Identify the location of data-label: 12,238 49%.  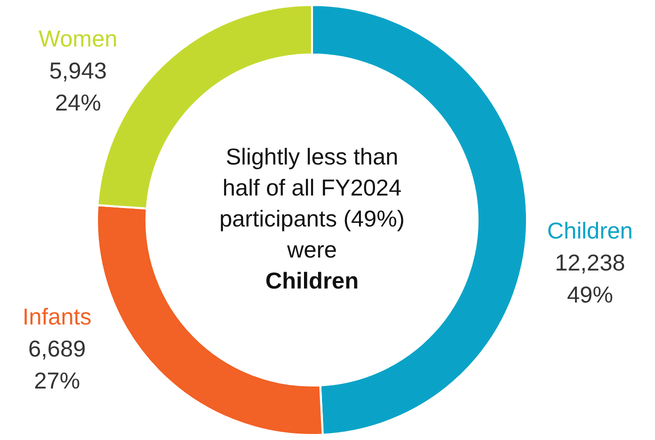
(590, 278).